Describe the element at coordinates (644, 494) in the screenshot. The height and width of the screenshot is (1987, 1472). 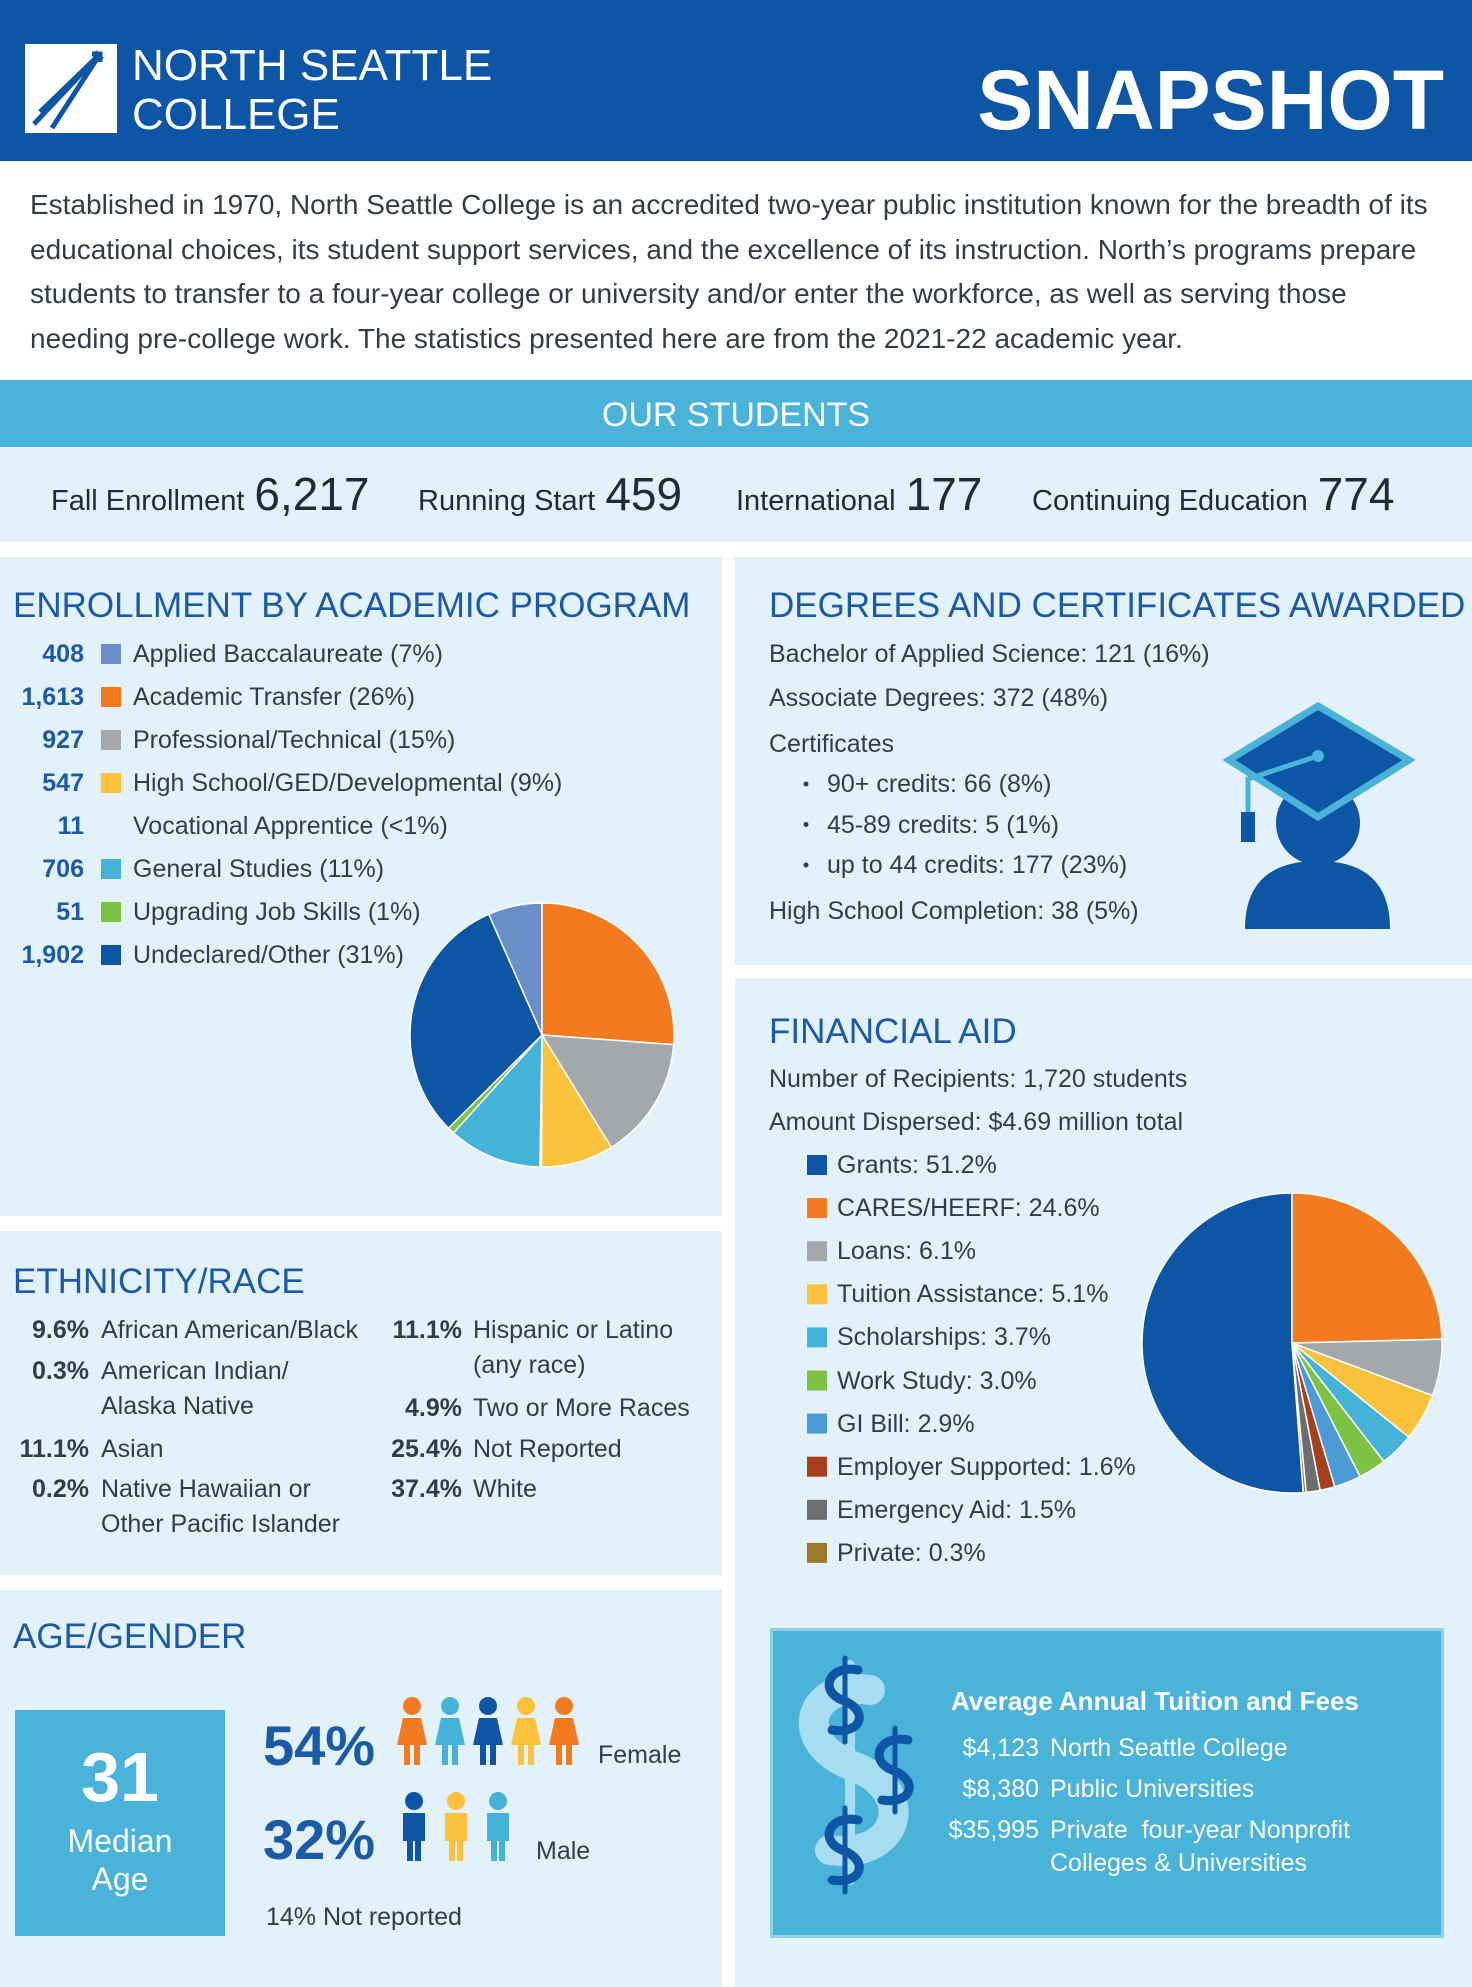
I see `stat-value: 459` at that location.